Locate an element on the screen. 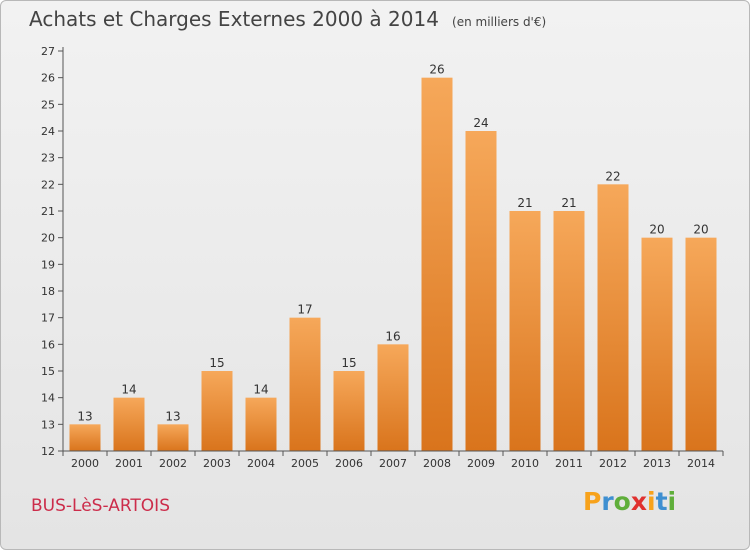 The image size is (750, 551). y-tick-label: 21 is located at coordinates (48, 211).